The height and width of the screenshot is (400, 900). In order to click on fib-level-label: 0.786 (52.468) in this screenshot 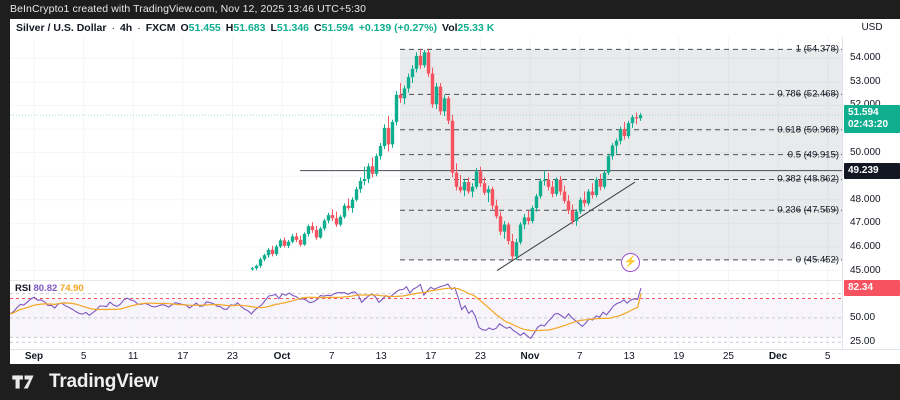, I will do `click(808, 94)`.